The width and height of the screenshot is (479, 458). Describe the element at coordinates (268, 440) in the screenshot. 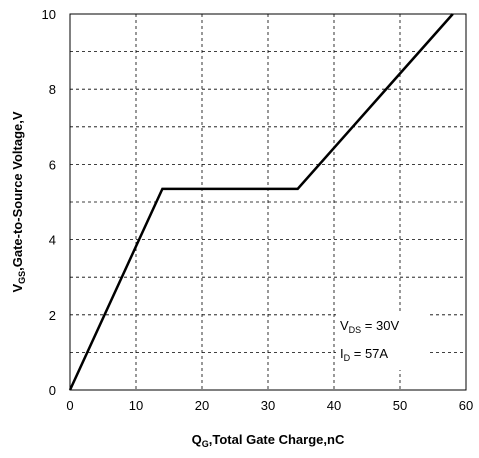

I see `x-axis-title: QG,Total Gate Charge,nC` at that location.